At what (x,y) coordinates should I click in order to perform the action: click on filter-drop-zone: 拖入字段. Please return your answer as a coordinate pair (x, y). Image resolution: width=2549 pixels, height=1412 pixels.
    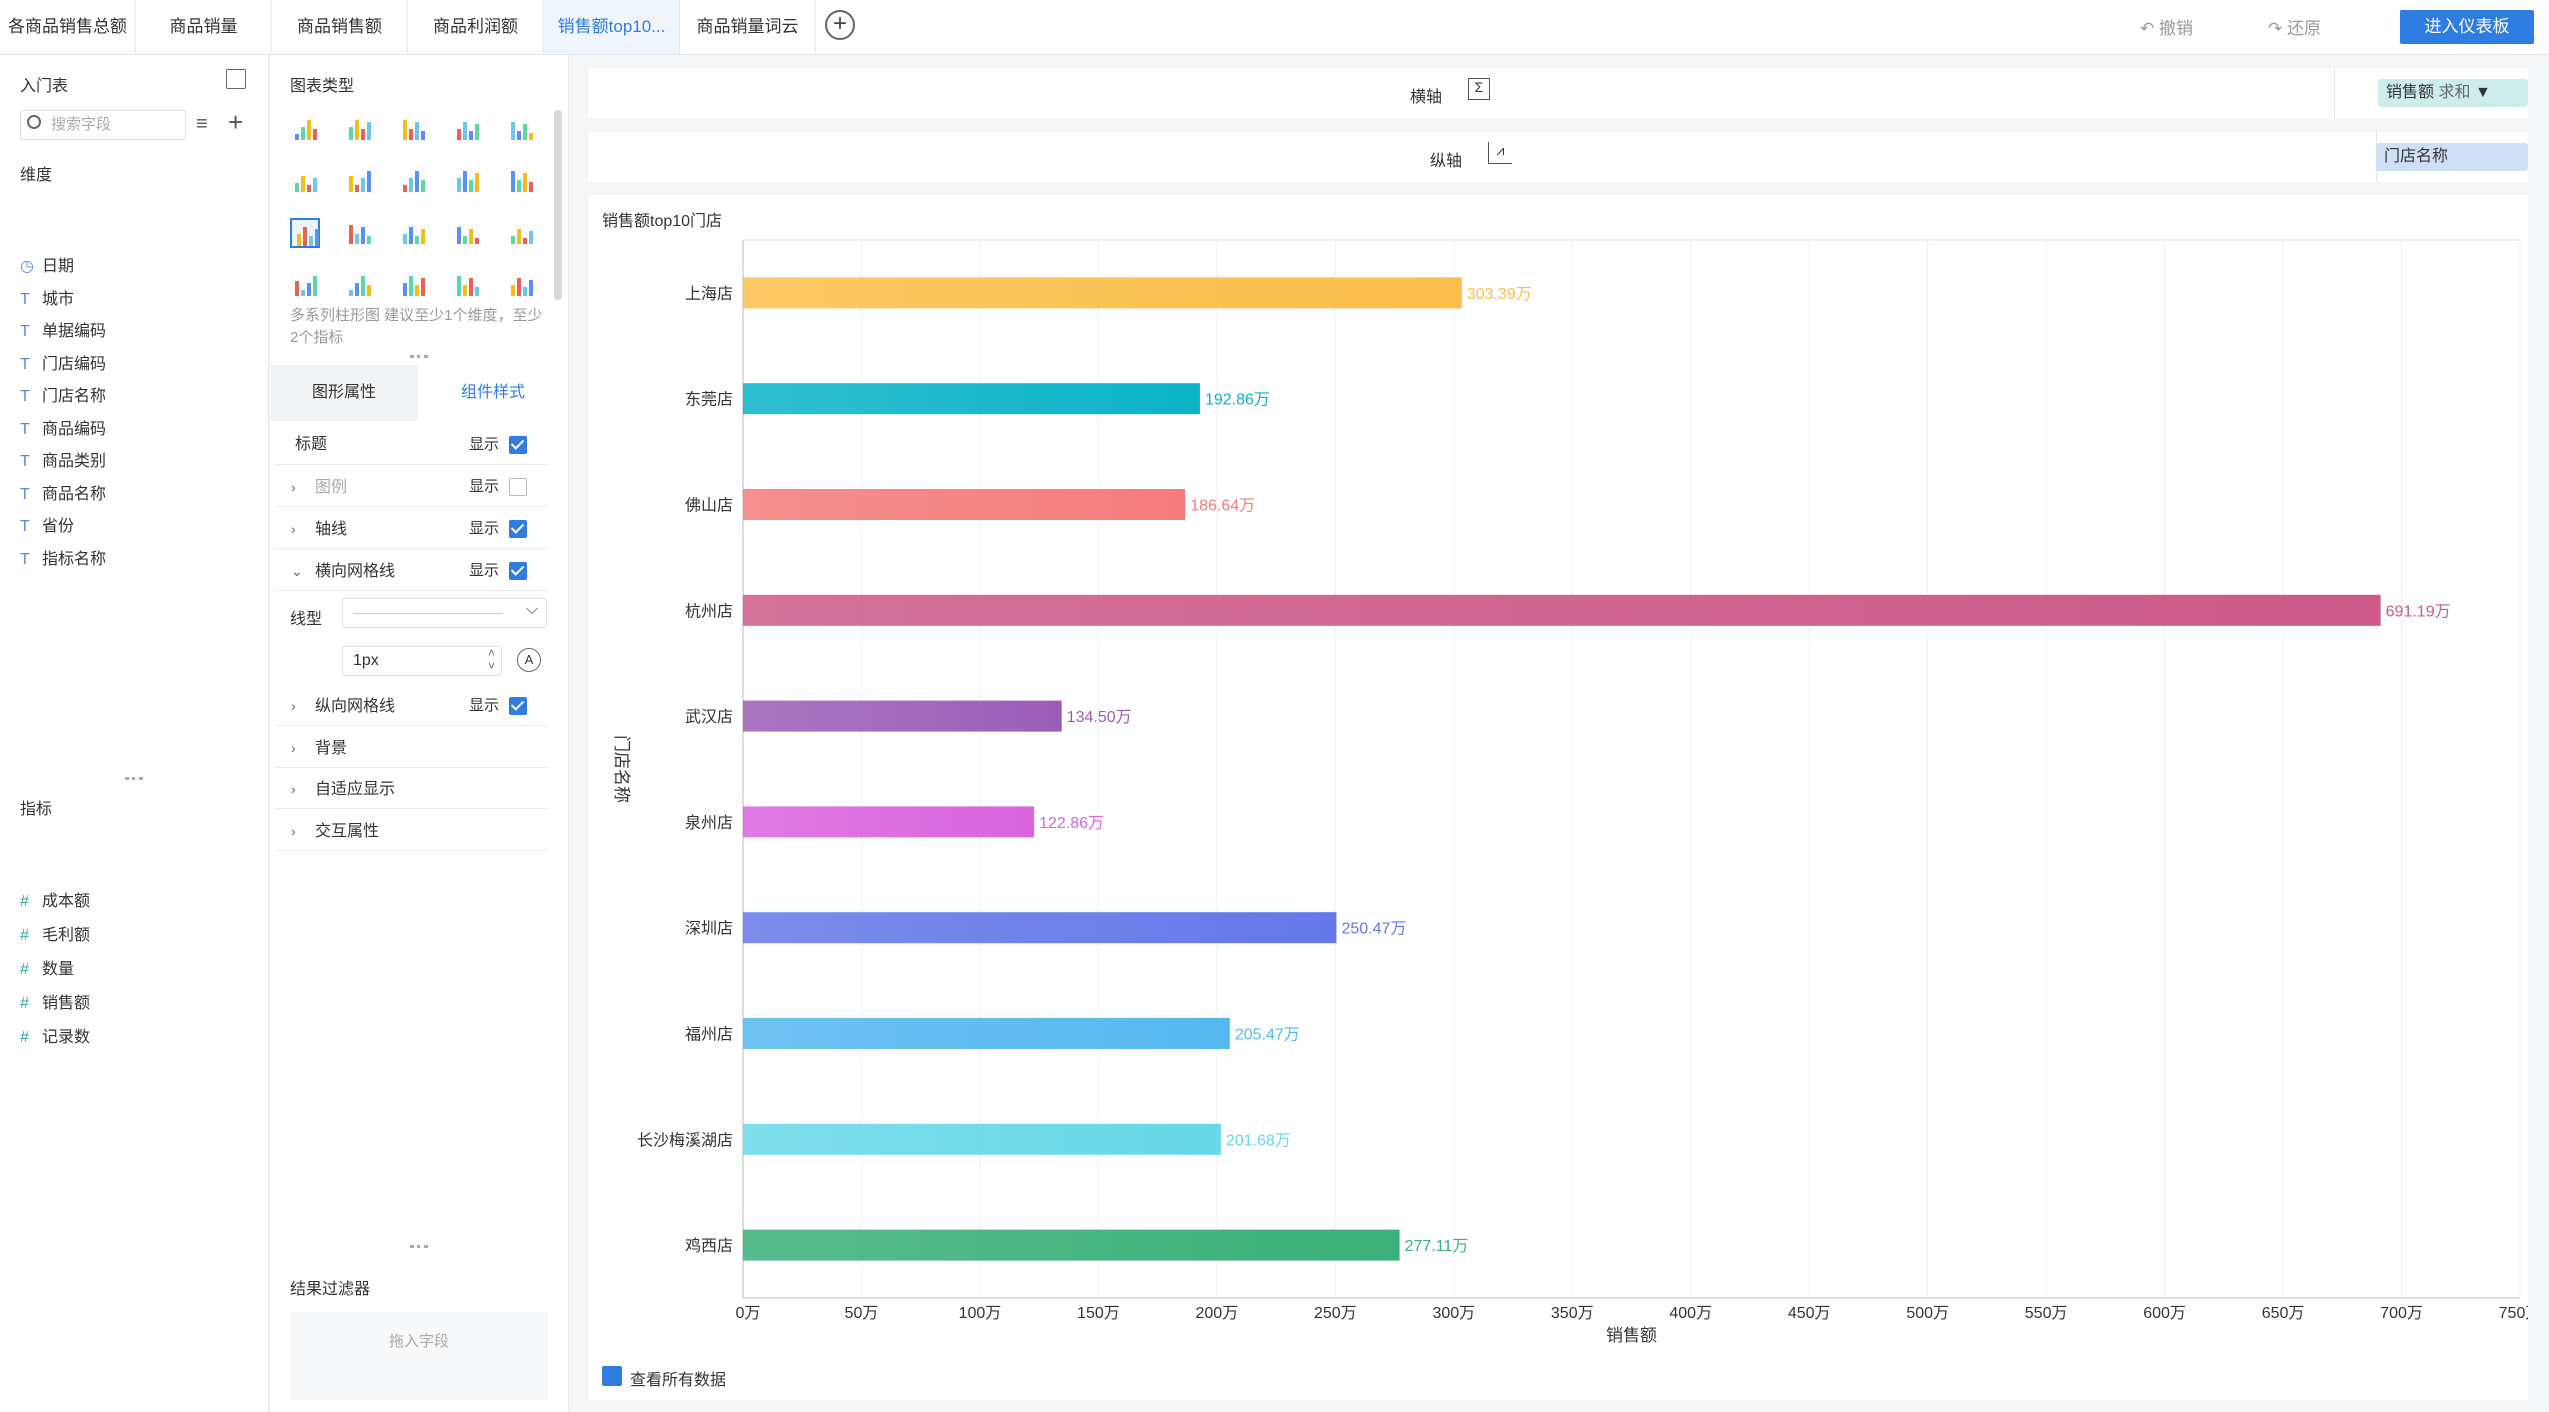
    Looking at the image, I should click on (419, 1356).